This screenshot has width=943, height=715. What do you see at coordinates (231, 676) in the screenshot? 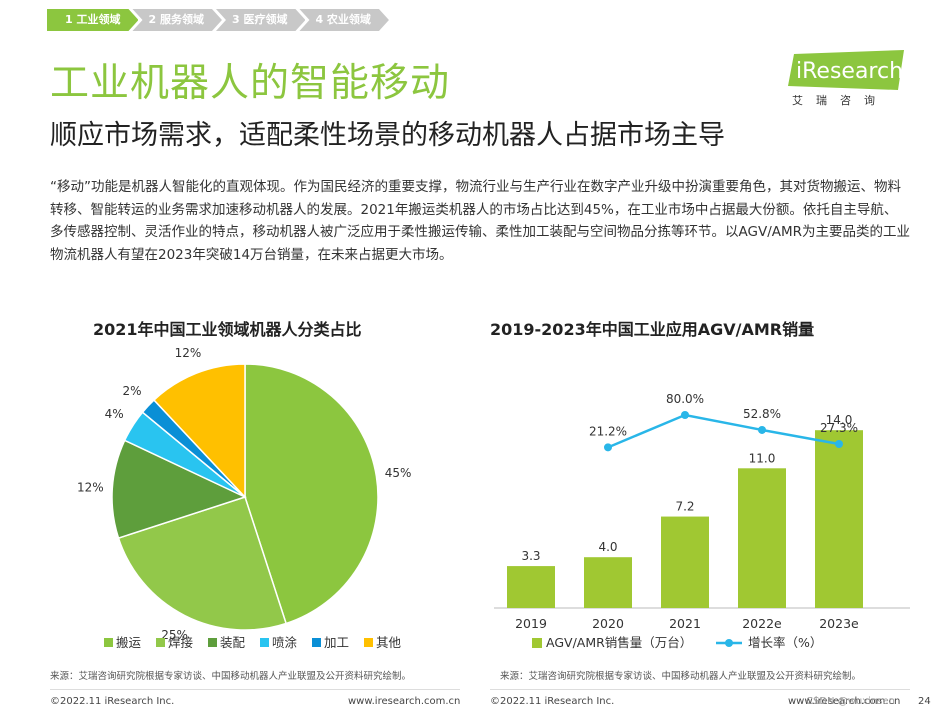
I see `source-note-left: 来源：艾瑞咨询研究院根据专家访谈、中国移动机器人产业联盟及公开资料研究绘制。` at bounding box center [231, 676].